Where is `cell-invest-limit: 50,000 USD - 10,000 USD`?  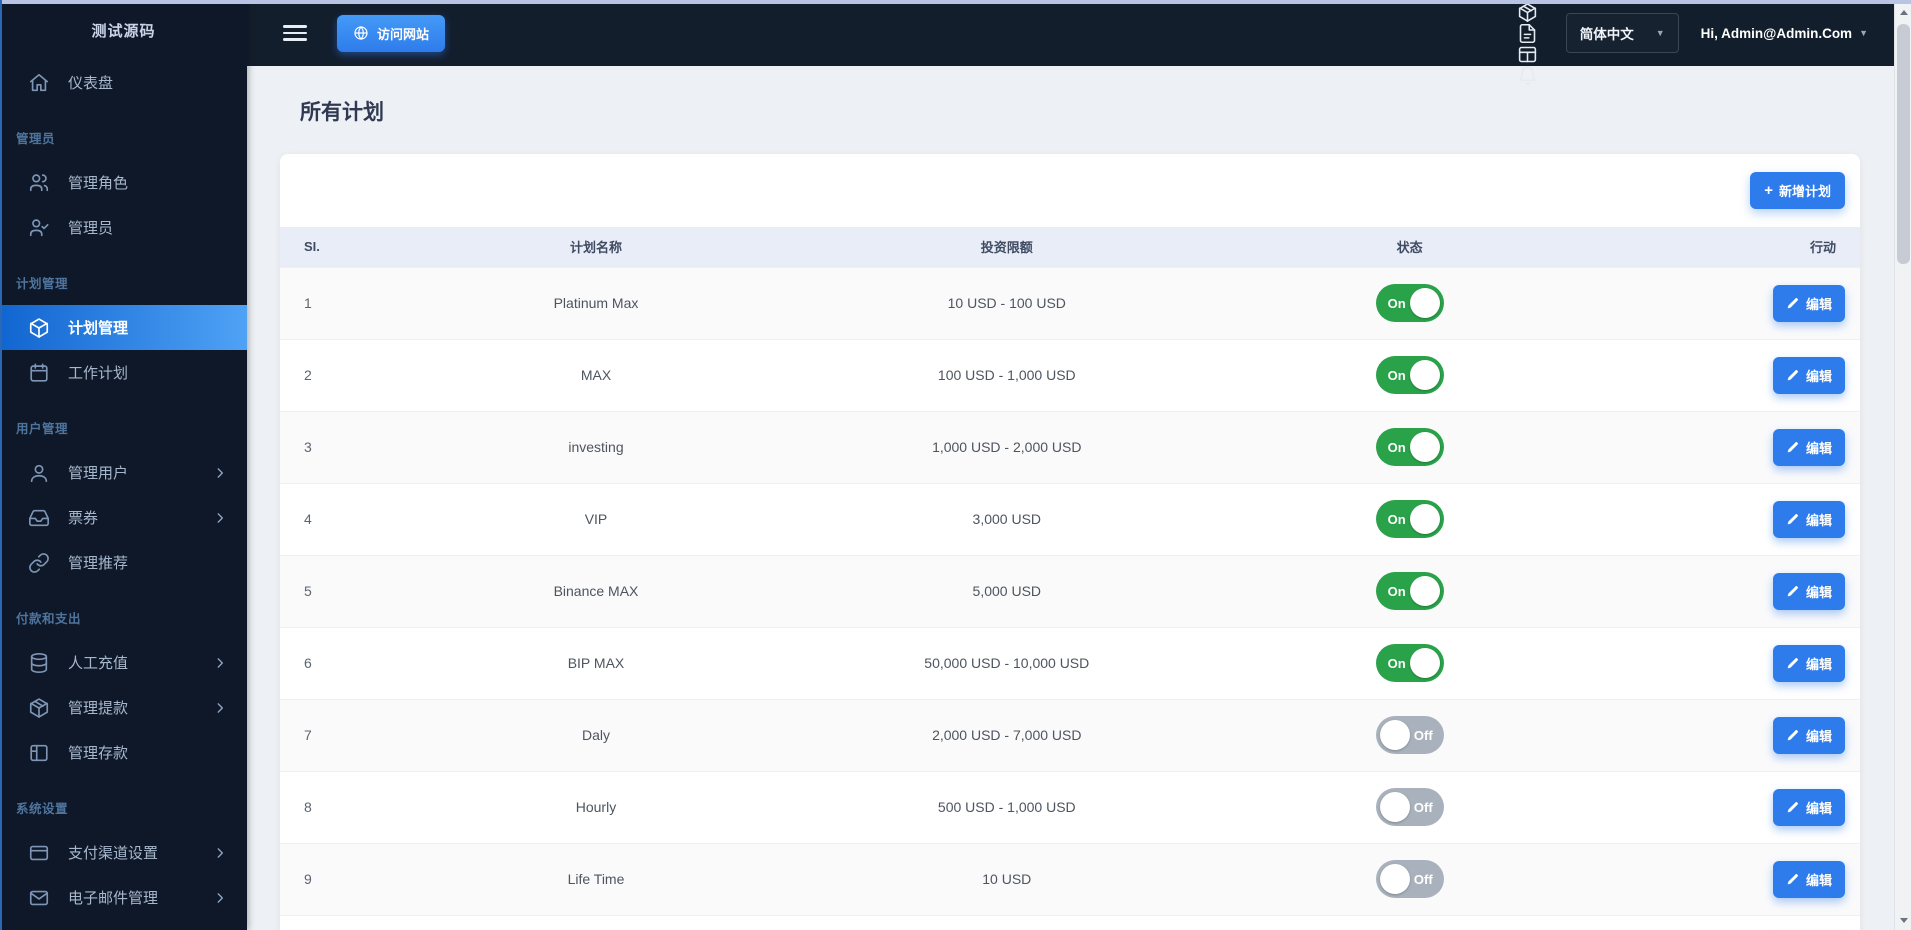
cell-invest-limit: 50,000 USD - 10,000 USD is located at coordinates (1007, 663).